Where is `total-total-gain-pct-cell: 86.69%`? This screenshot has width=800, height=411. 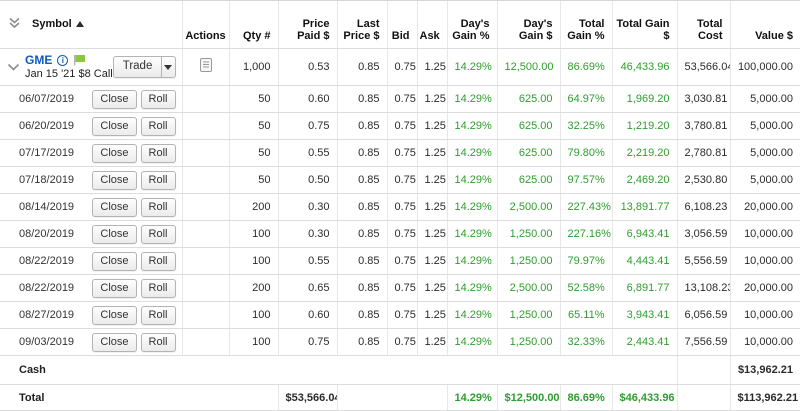 total-total-gain-pct-cell: 86.69% is located at coordinates (585, 397).